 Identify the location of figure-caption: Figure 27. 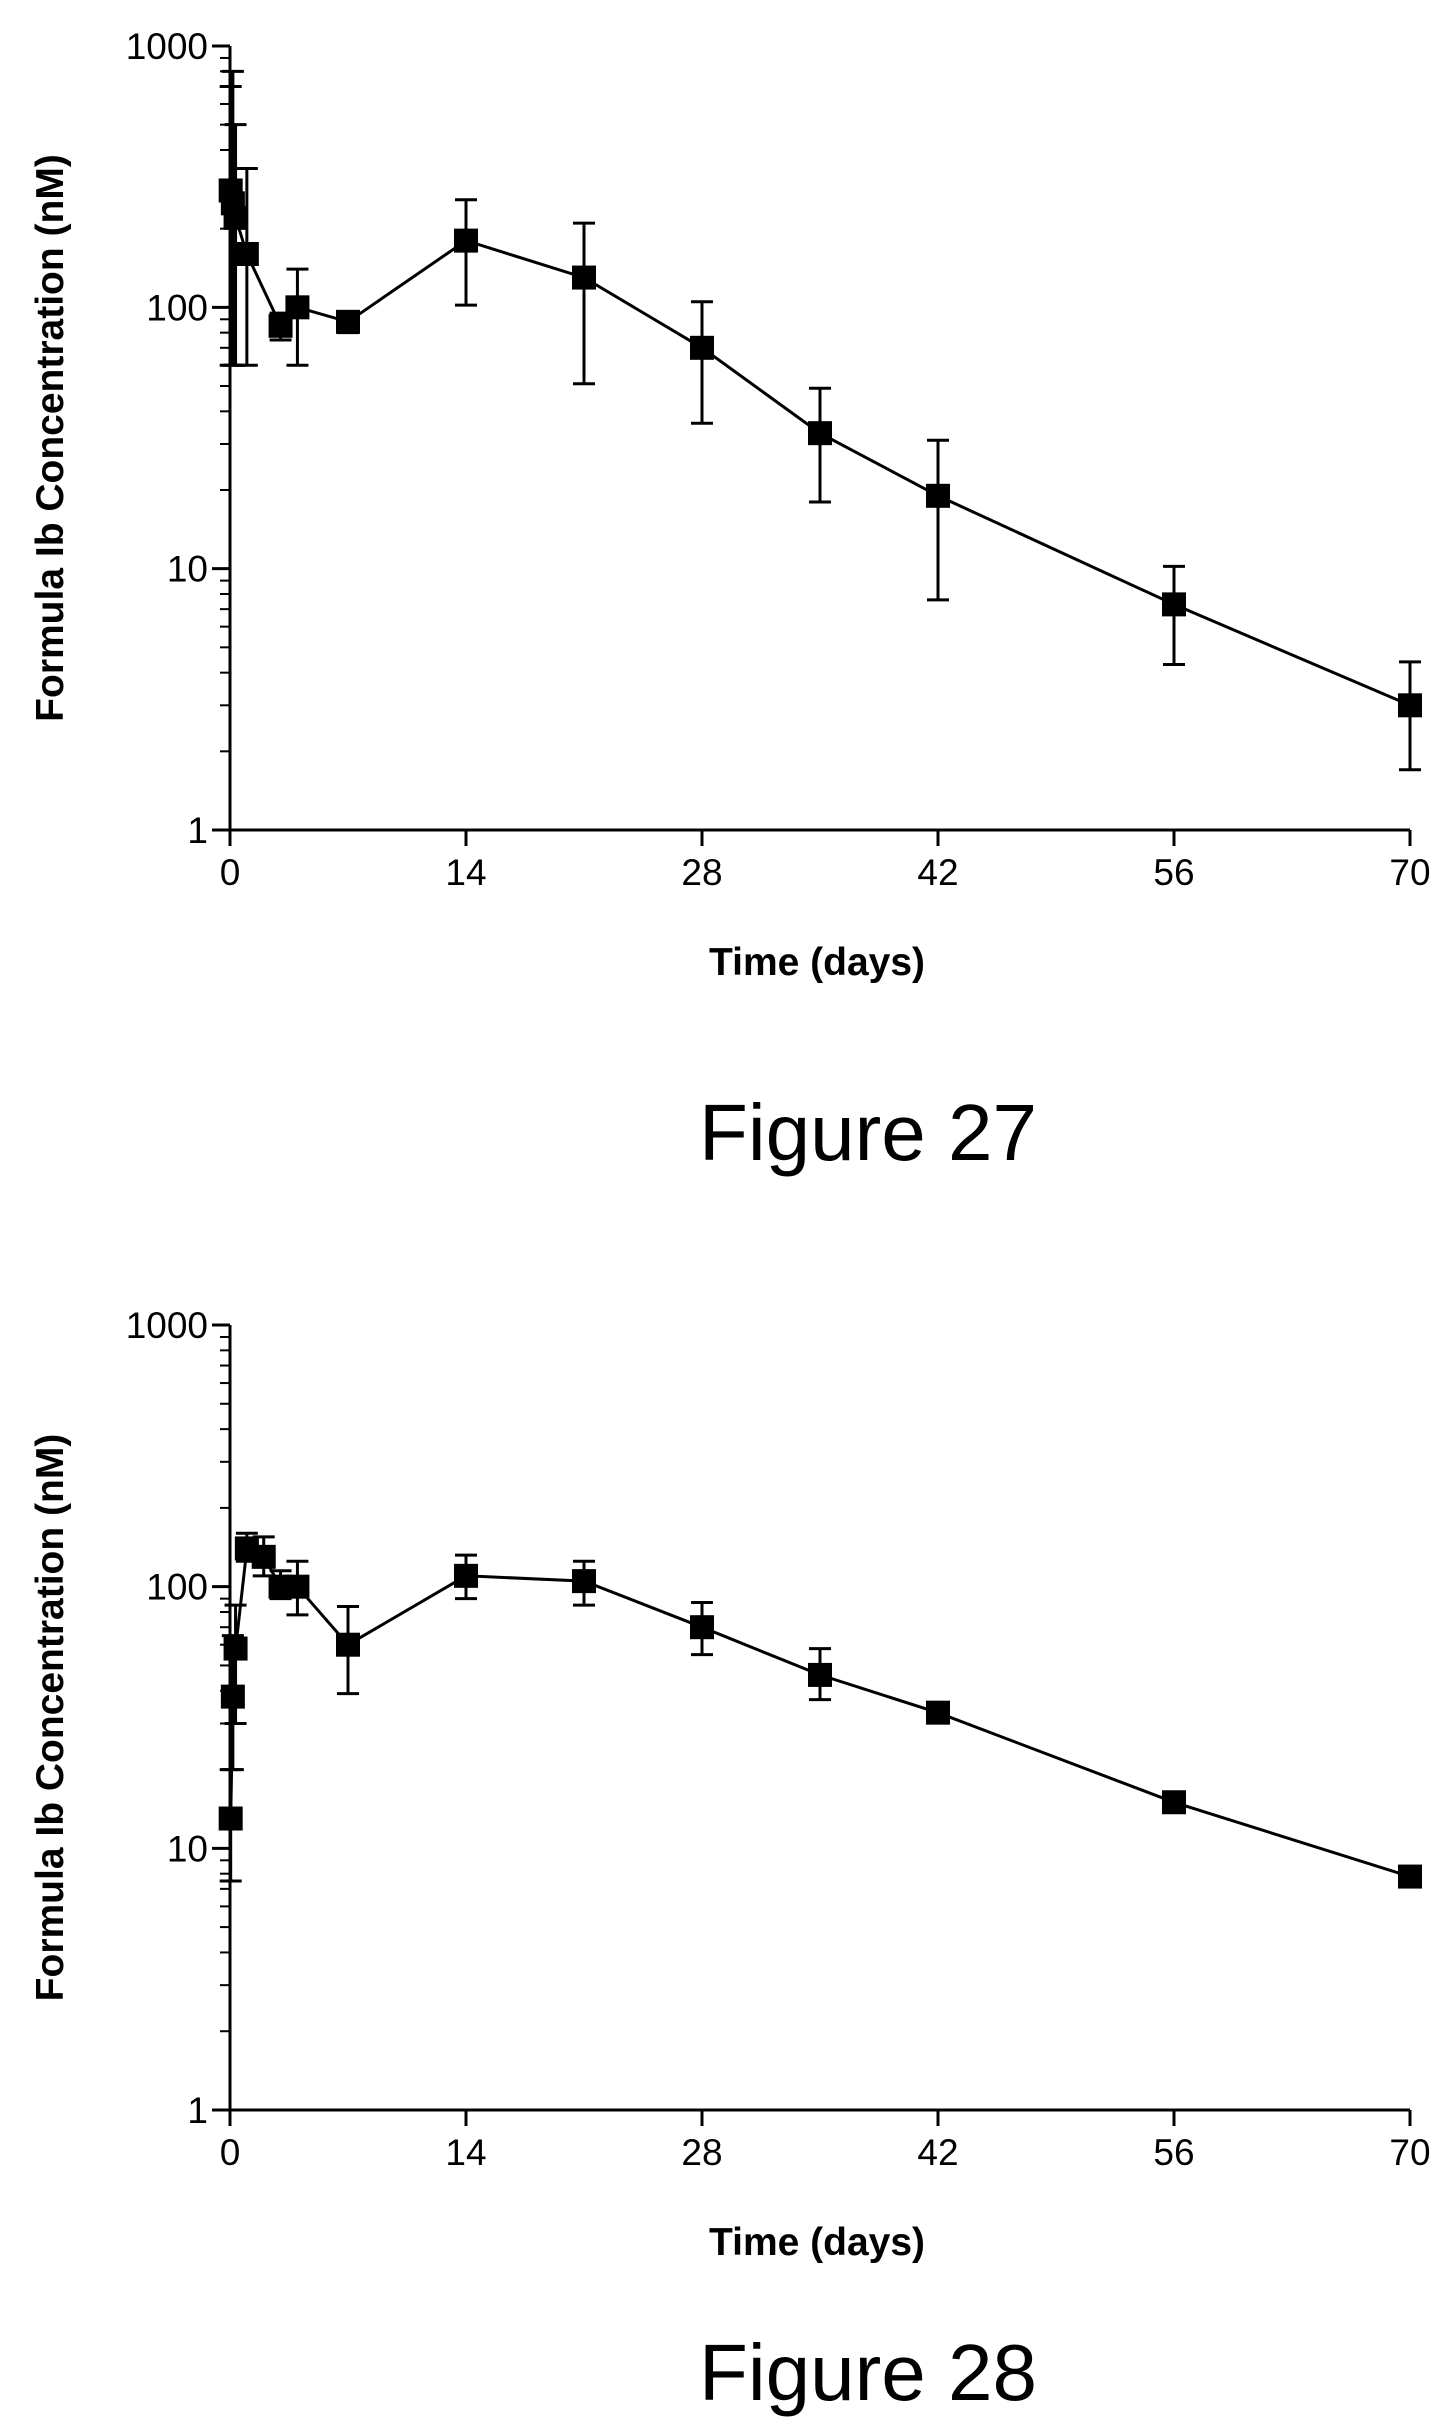
(868, 1132).